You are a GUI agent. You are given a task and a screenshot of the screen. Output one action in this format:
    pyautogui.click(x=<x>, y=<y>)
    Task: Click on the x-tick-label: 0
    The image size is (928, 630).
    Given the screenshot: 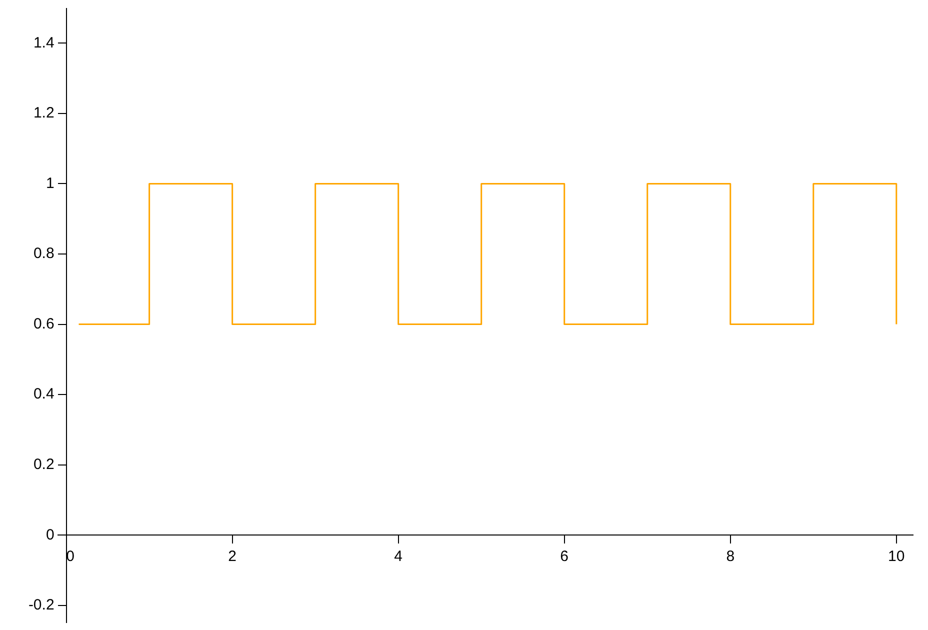 What is the action you would take?
    pyautogui.click(x=70, y=556)
    